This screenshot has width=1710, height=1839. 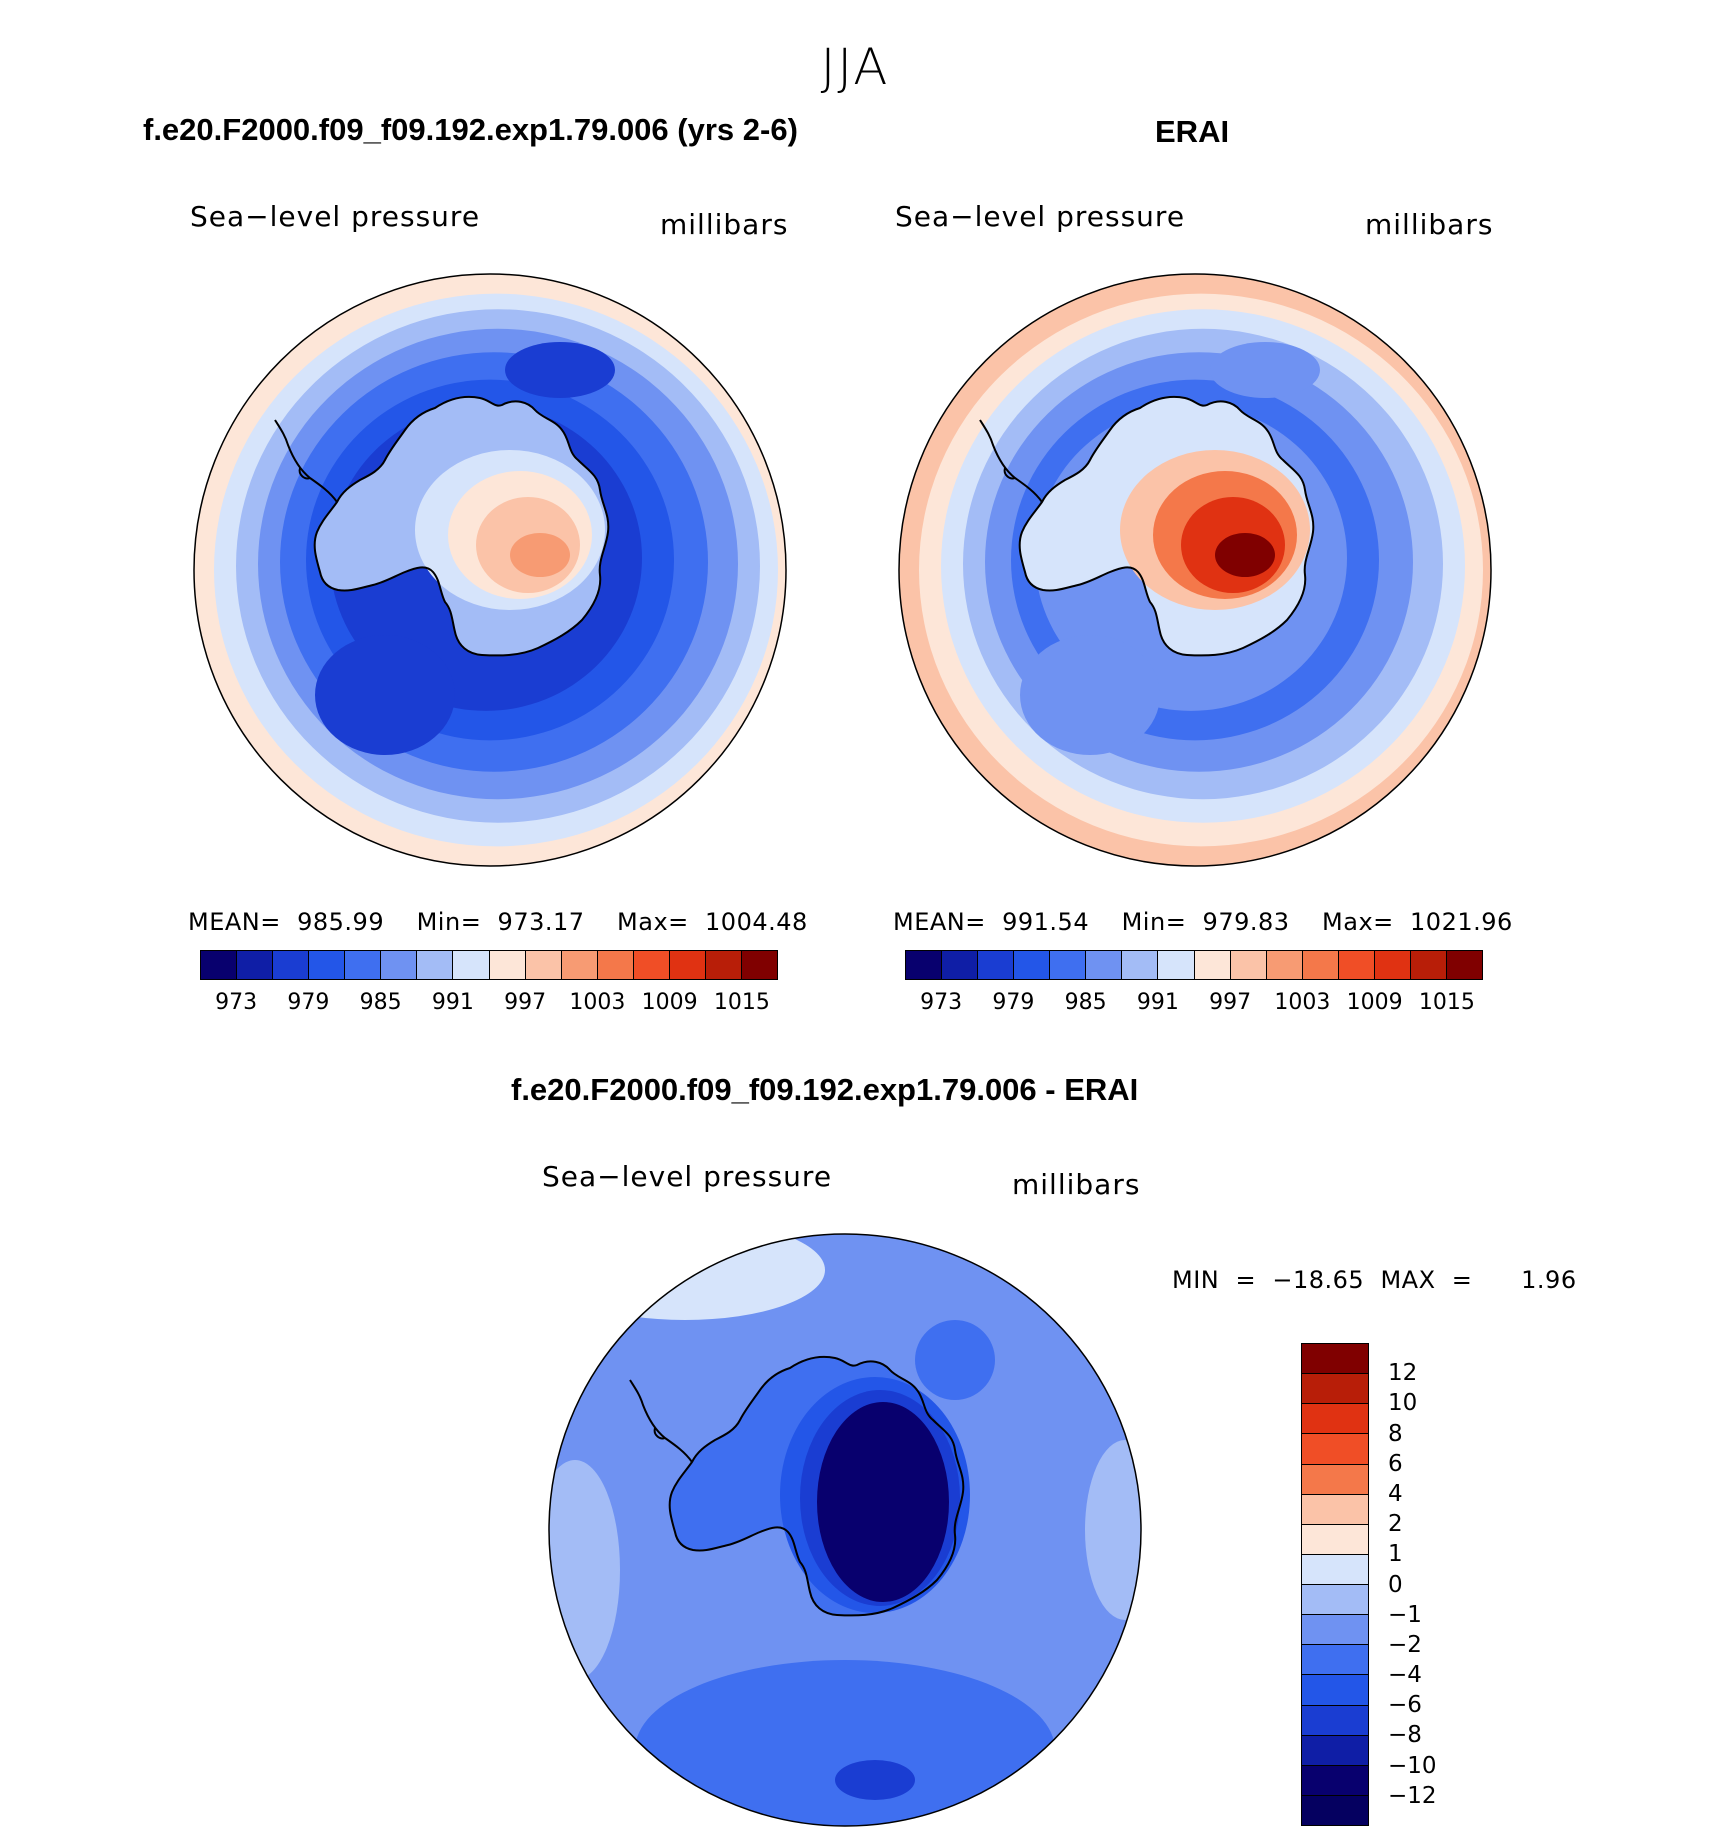 What do you see at coordinates (1405, 1675) in the screenshot?
I see `colorbar-tick-label: −4` at bounding box center [1405, 1675].